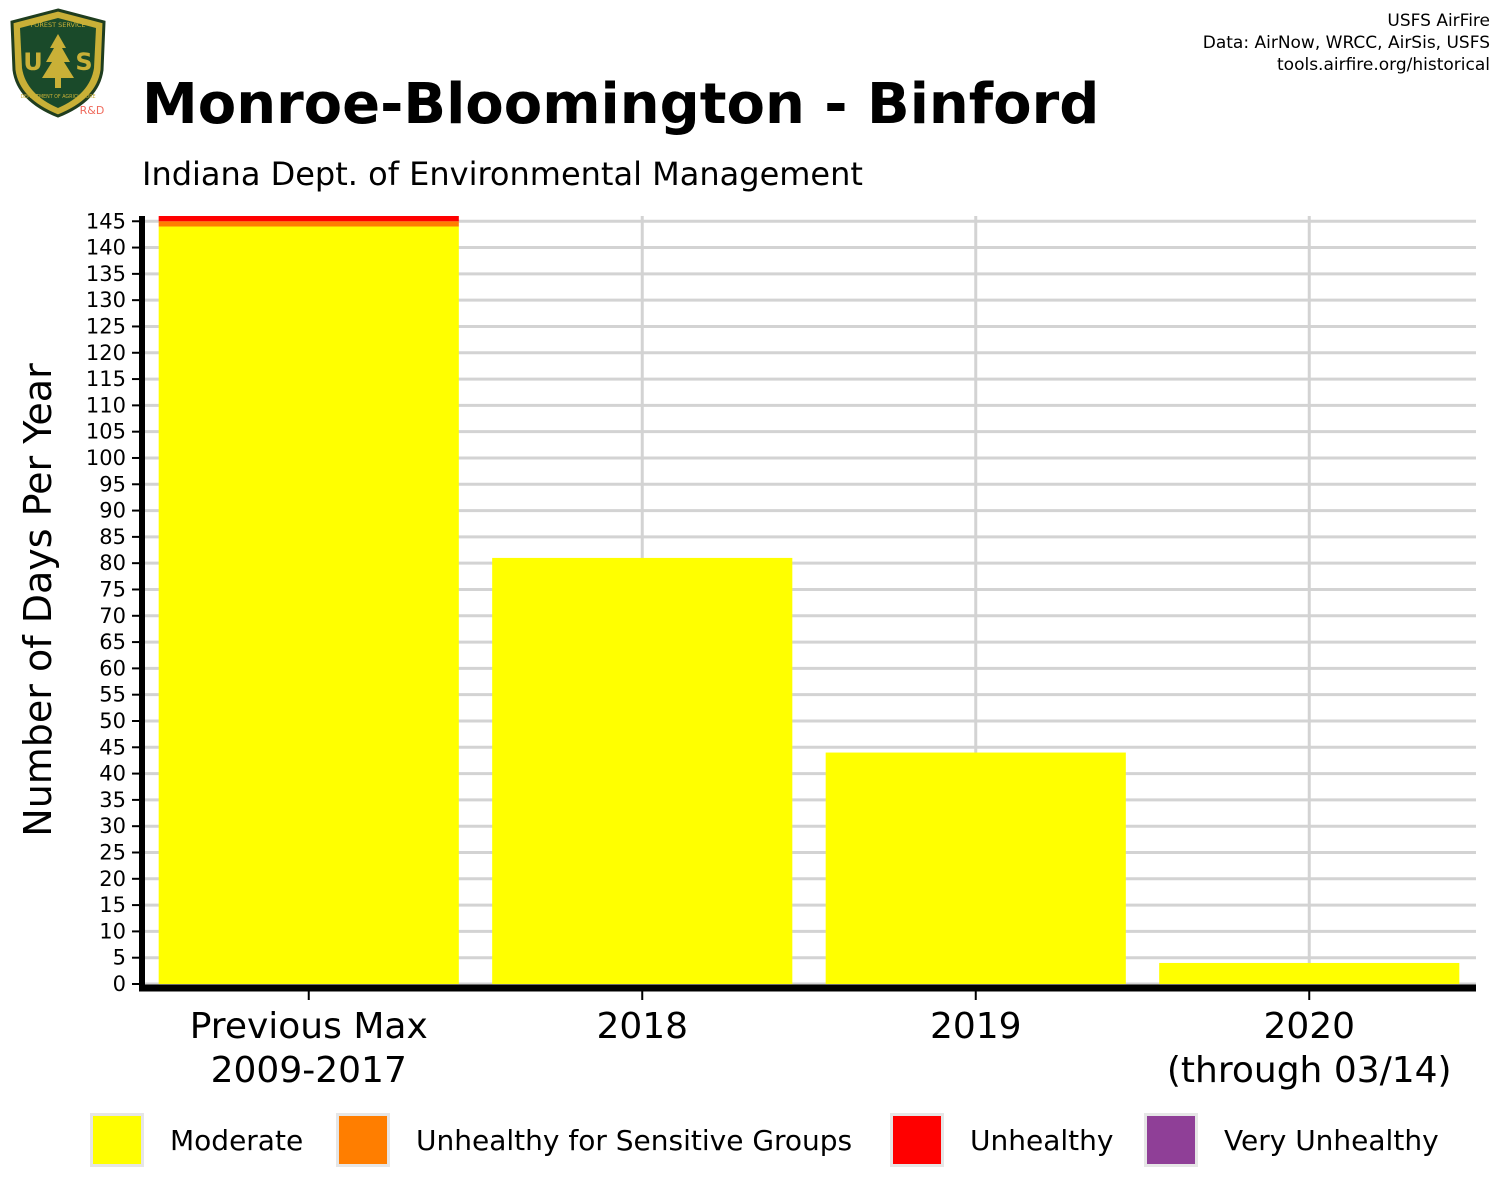 The height and width of the screenshot is (1200, 1500). I want to click on y-tick-label: 10, so click(112, 931).